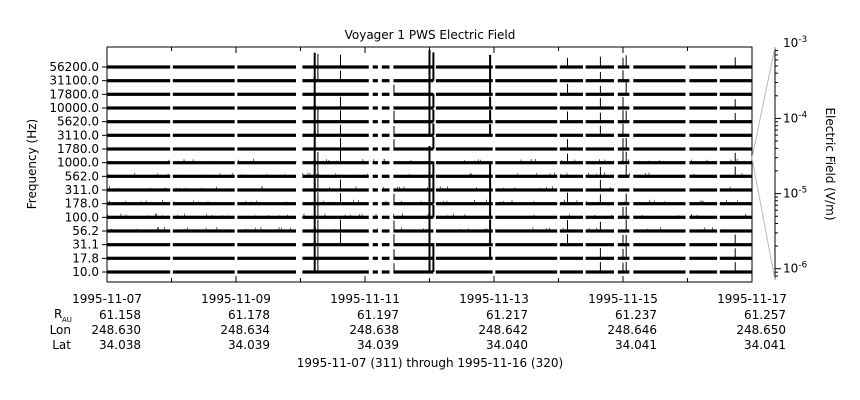  Describe the element at coordinates (503, 330) in the screenshot. I see `lon-value: 248.642` at that location.